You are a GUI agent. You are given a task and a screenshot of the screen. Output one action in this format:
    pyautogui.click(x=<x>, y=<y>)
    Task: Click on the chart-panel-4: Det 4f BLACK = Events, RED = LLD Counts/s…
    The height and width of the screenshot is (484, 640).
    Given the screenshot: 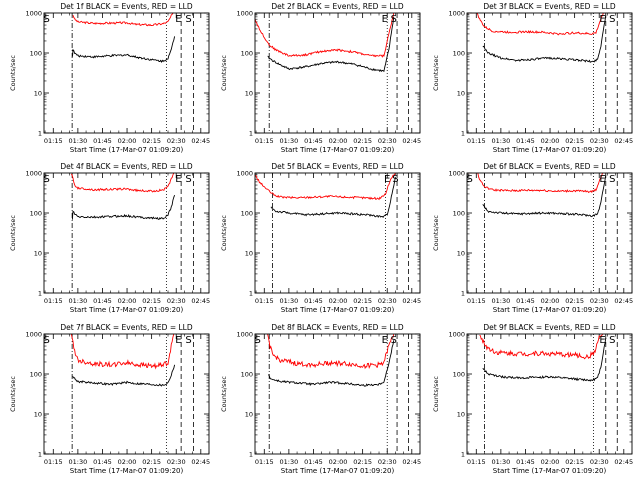 What is the action you would take?
    pyautogui.click(x=109, y=238)
    